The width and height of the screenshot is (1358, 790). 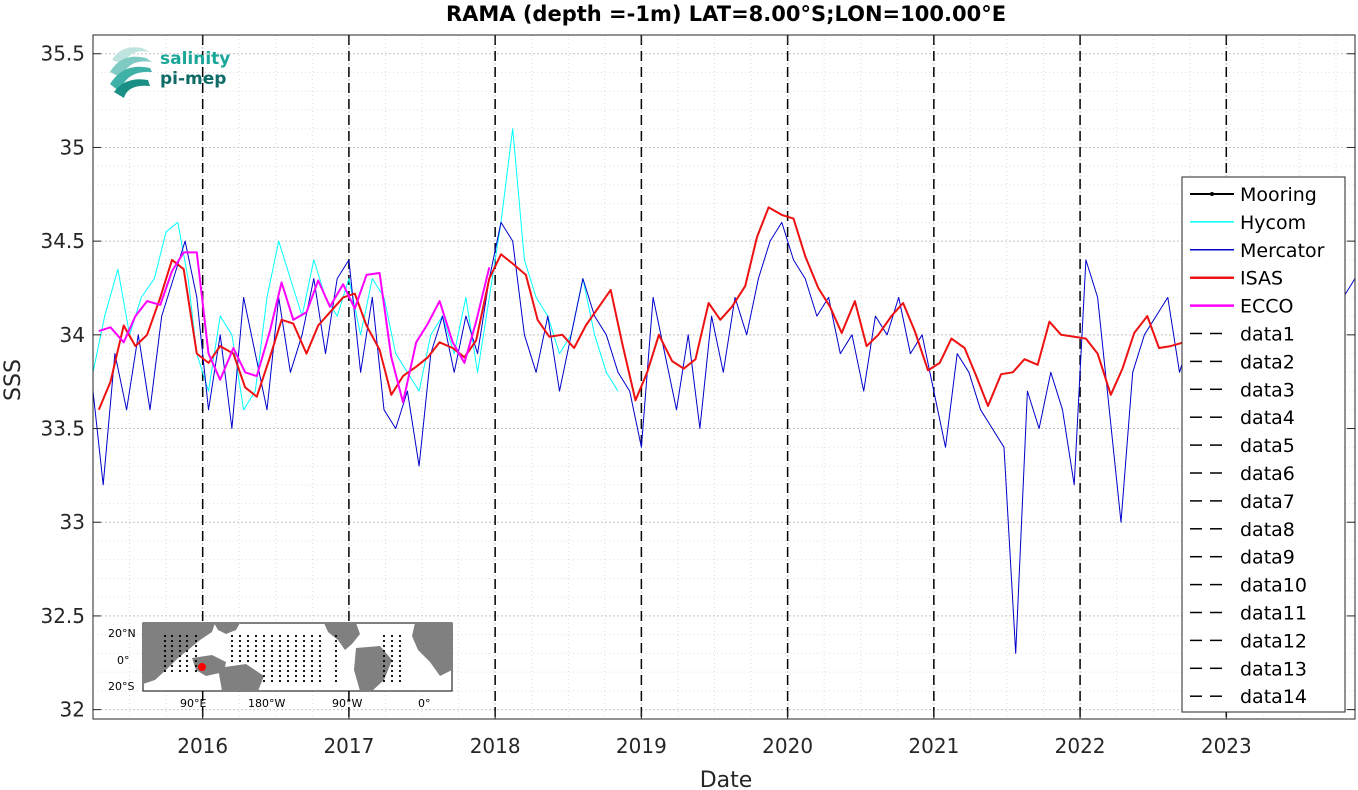 What do you see at coordinates (495, 746) in the screenshot?
I see `x-tick-label: 2018` at bounding box center [495, 746].